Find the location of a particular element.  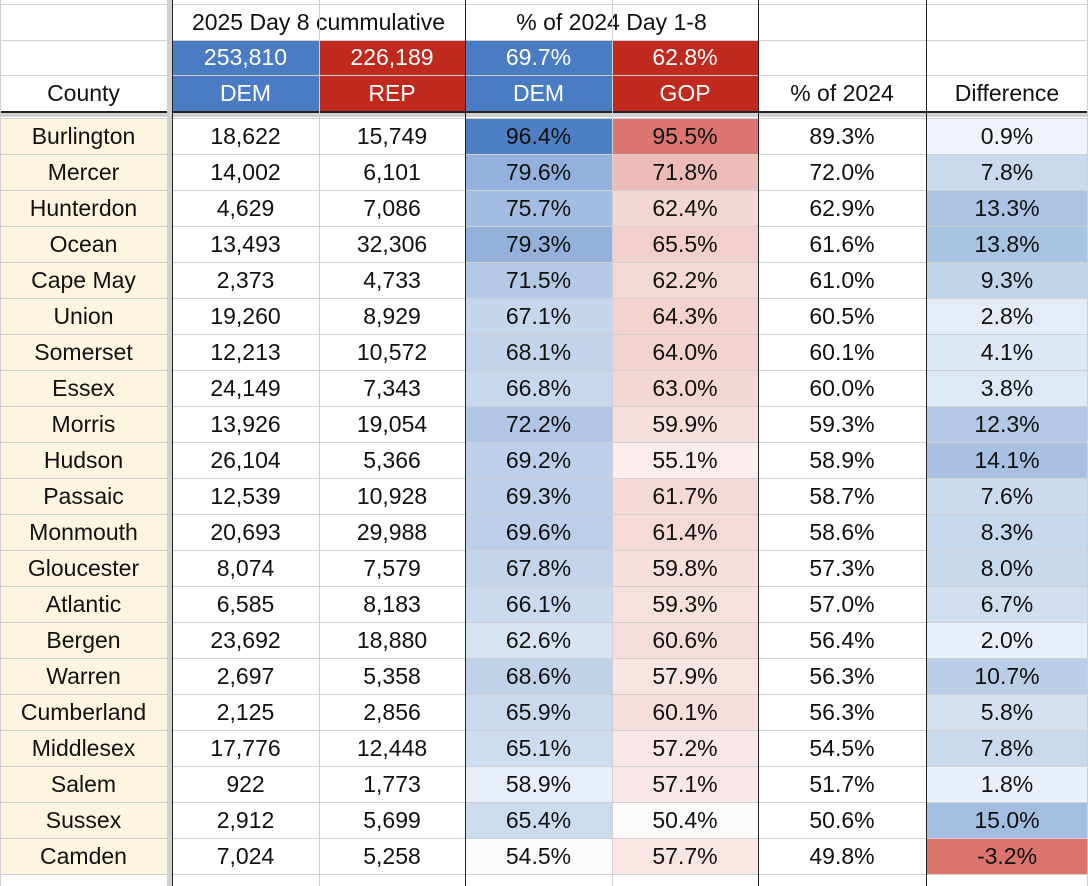

dem-votes: 20,693 is located at coordinates (245, 531).